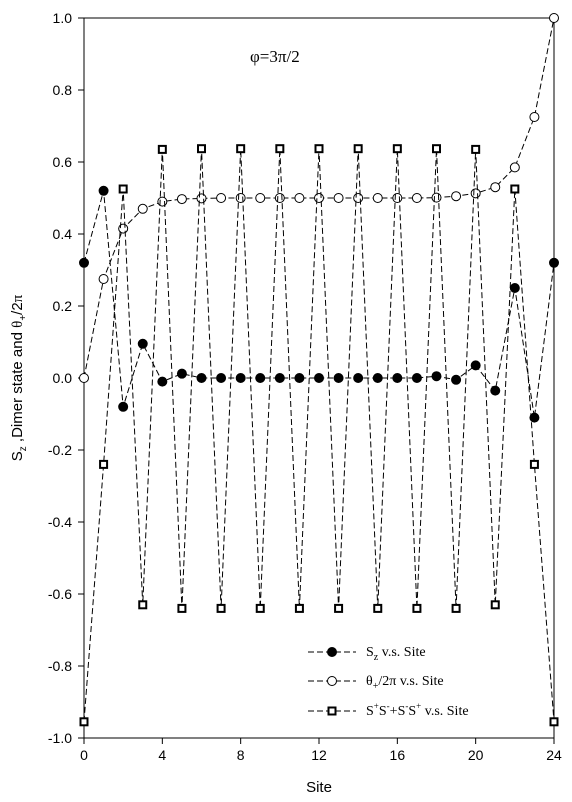 This screenshot has height=802, width=572. What do you see at coordinates (332, 652) in the screenshot?
I see `legend-marker-filled-circle` at bounding box center [332, 652].